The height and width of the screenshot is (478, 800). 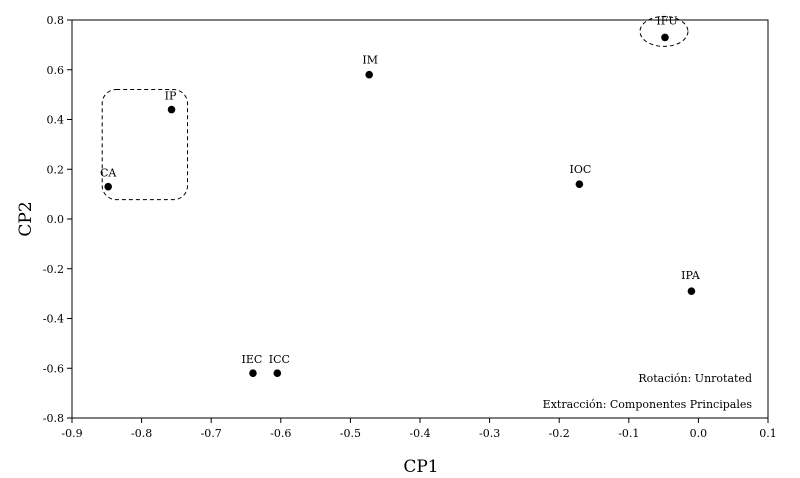 What do you see at coordinates (56, 70) in the screenshot?
I see `y-tick-label: 0.6` at bounding box center [56, 70].